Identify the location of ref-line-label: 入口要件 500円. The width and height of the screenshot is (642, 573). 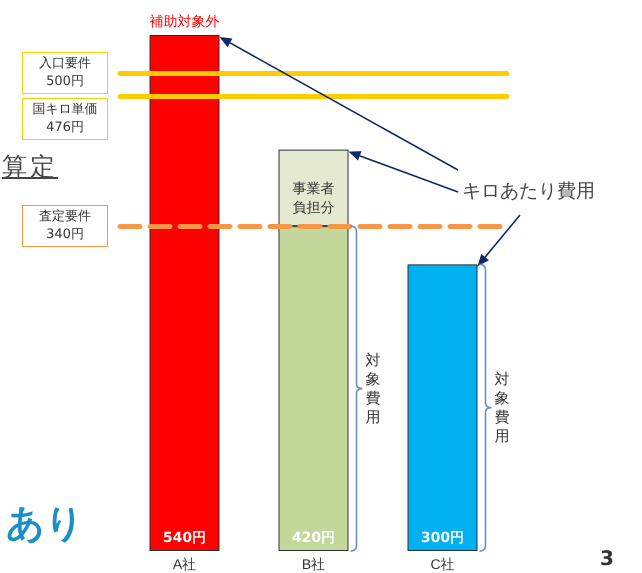
(65, 73).